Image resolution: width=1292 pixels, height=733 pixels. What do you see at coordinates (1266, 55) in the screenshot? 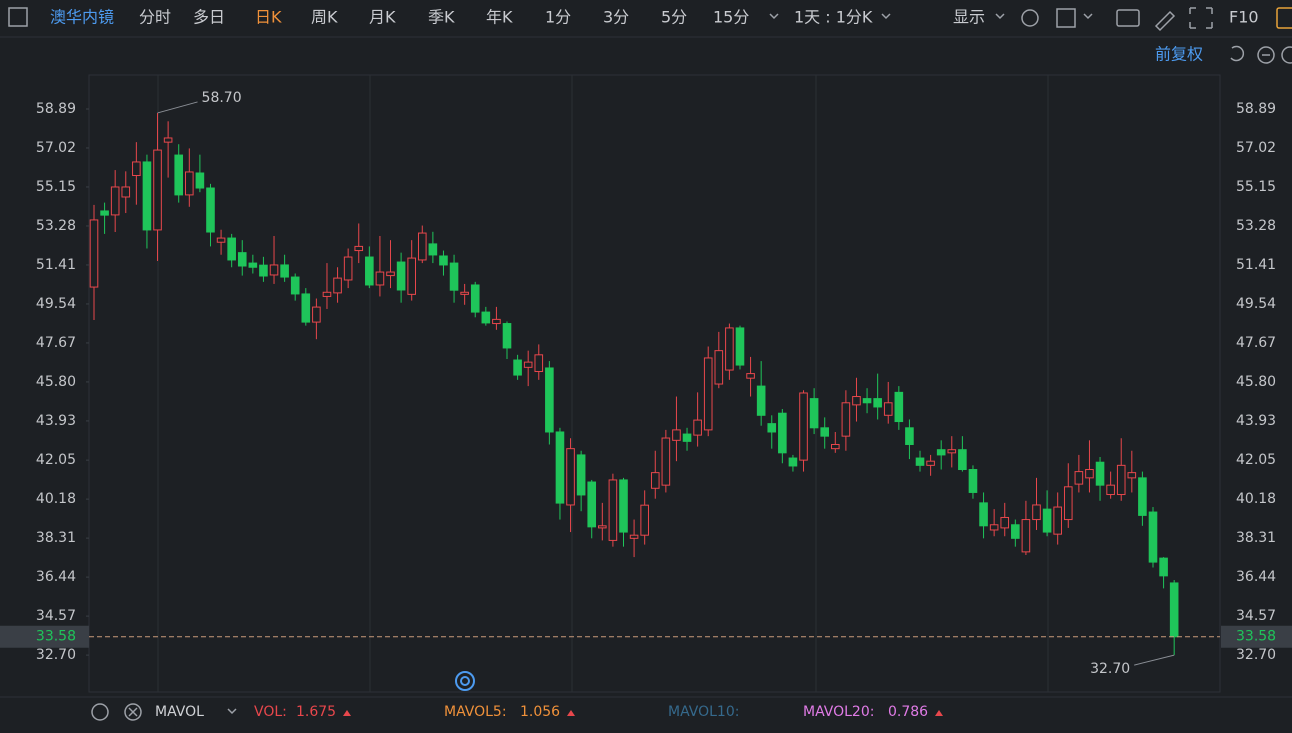
I see `zoom-out-icon` at bounding box center [1266, 55].